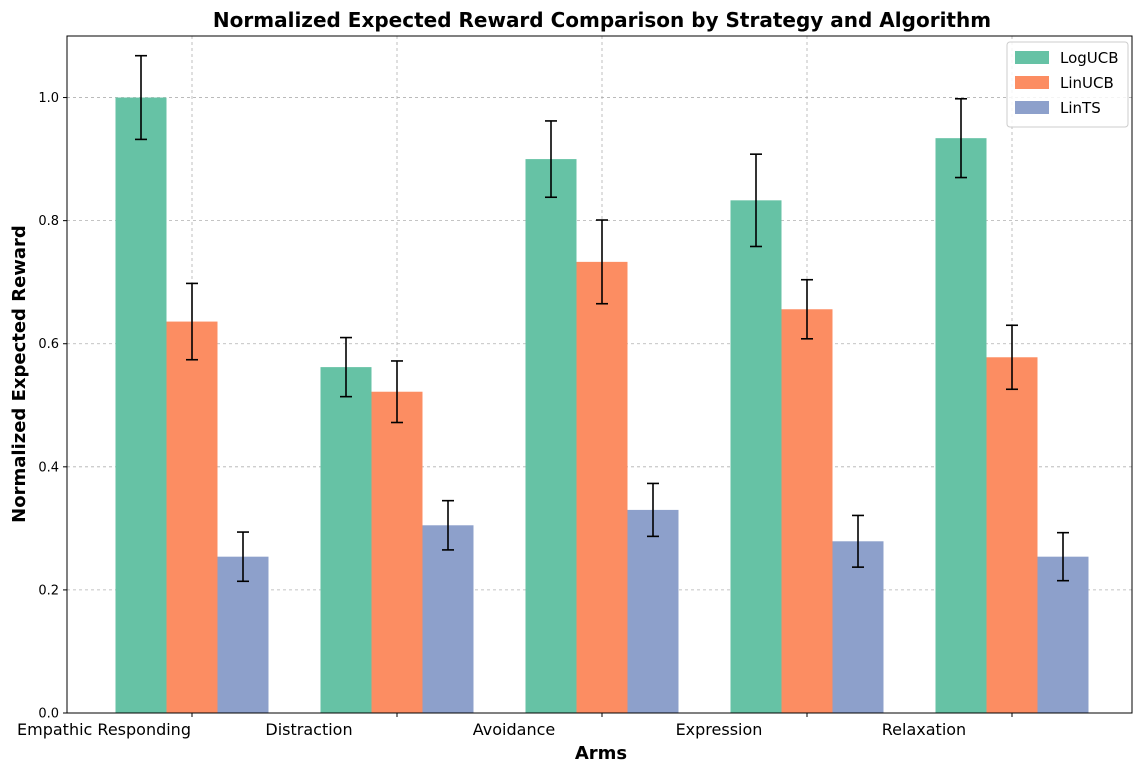 This screenshot has height=762, width=1133. What do you see at coordinates (1087, 83) in the screenshot?
I see `legend-label-linucb: LinUCB` at bounding box center [1087, 83].